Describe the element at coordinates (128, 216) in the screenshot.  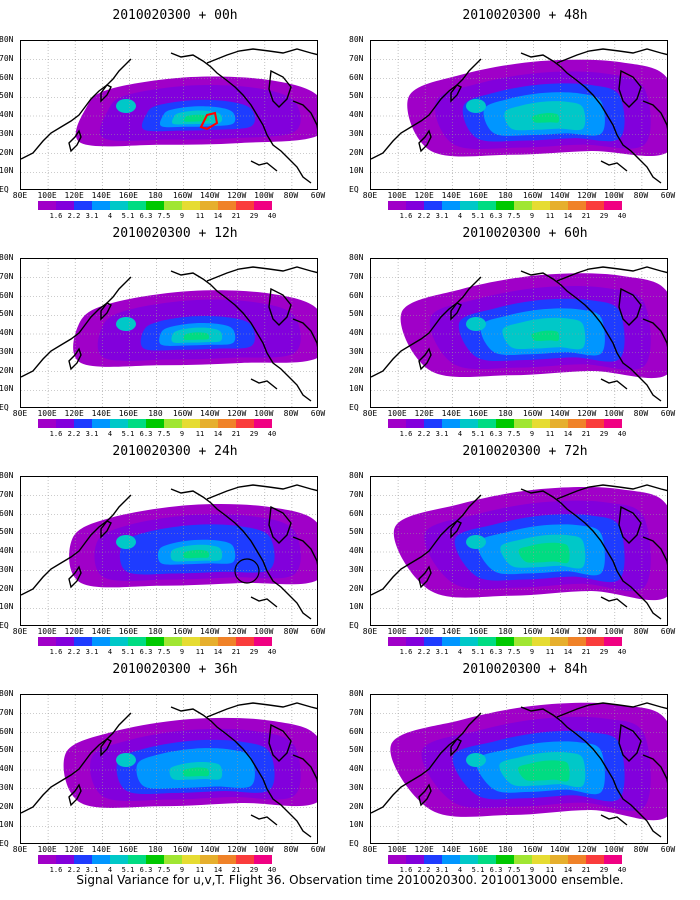
I see `colorbar-label: 5.1` at that location.